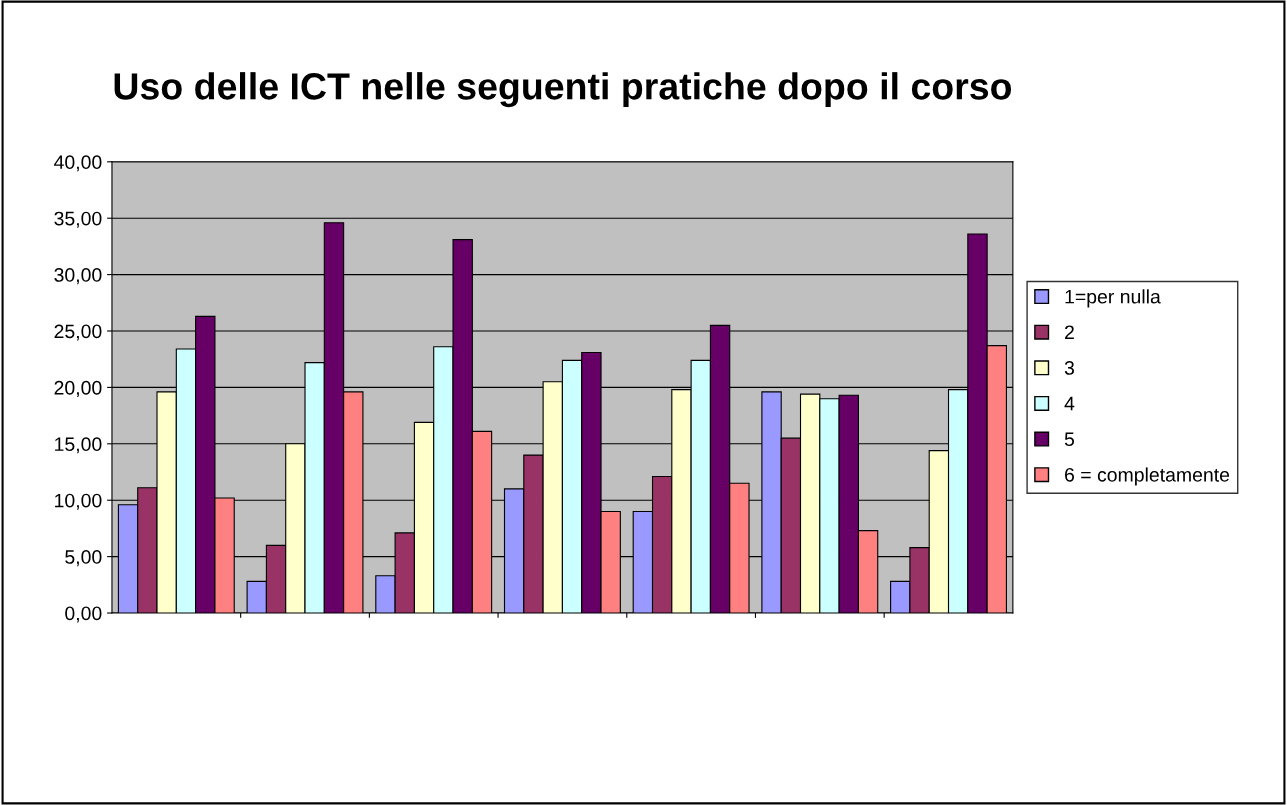 This screenshot has width=1287, height=805. Describe the element at coordinates (1069, 403) in the screenshot. I see `legend-label: 4` at that location.